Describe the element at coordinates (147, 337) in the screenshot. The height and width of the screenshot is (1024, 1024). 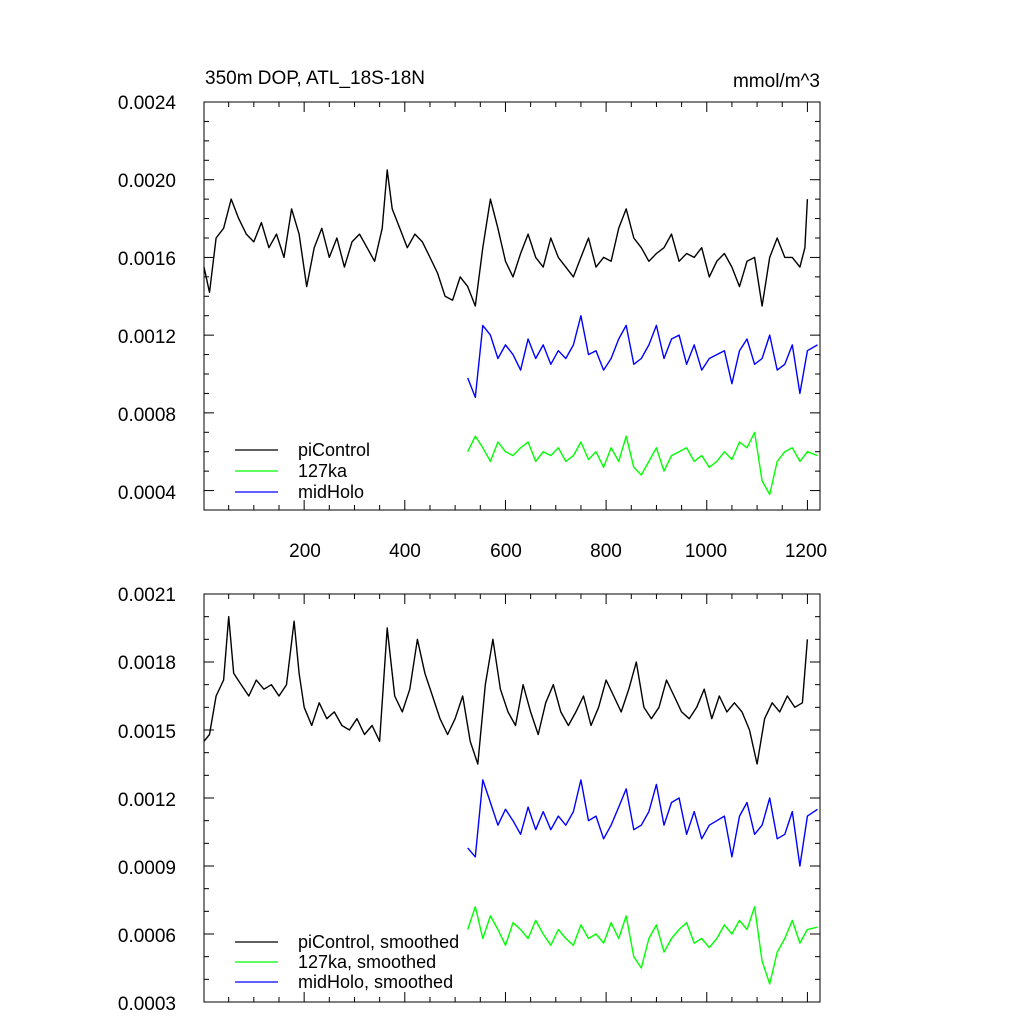
I see `top-y-tick-label: 0.0012` at that location.